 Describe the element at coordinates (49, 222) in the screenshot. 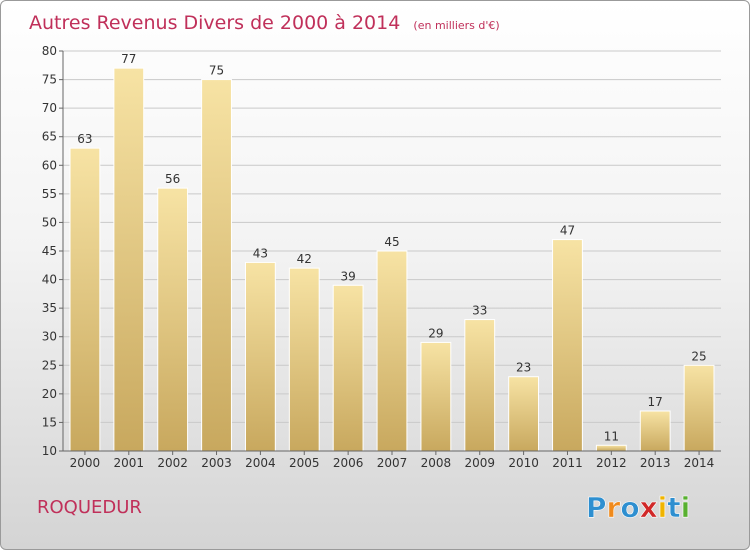

I see `y-tick-label: 50` at that location.